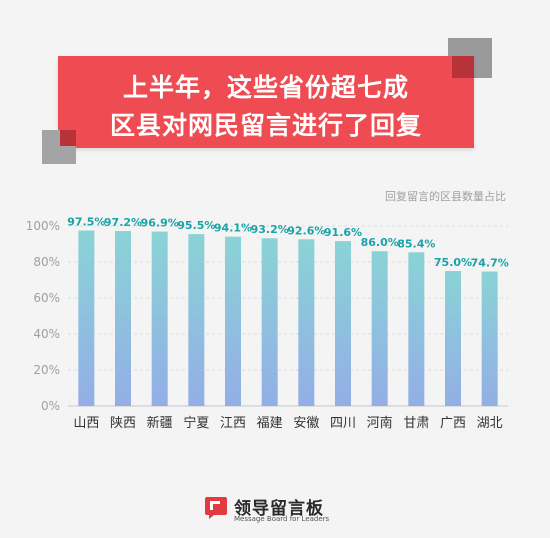 This screenshot has height=538, width=550. I want to click on data-label: 86.0%, so click(380, 242).